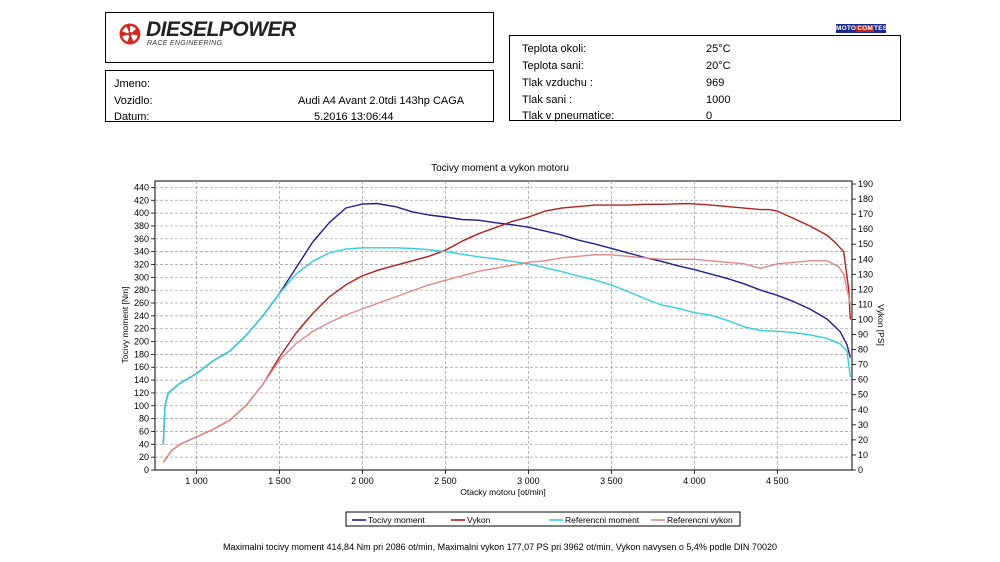 The height and width of the screenshot is (562, 1000). Describe the element at coordinates (221, 29) in the screenshot. I see `brand-name: DIESELPOWER` at that location.